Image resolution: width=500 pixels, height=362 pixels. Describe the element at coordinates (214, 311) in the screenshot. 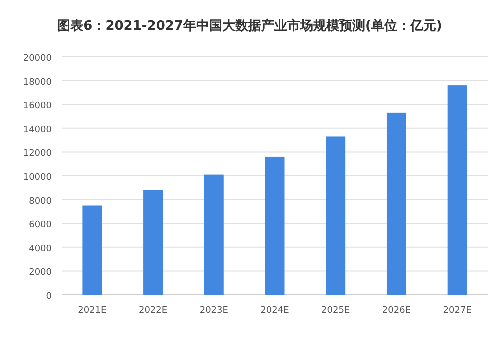

I see `x-tick-label: 2023E` at that location.